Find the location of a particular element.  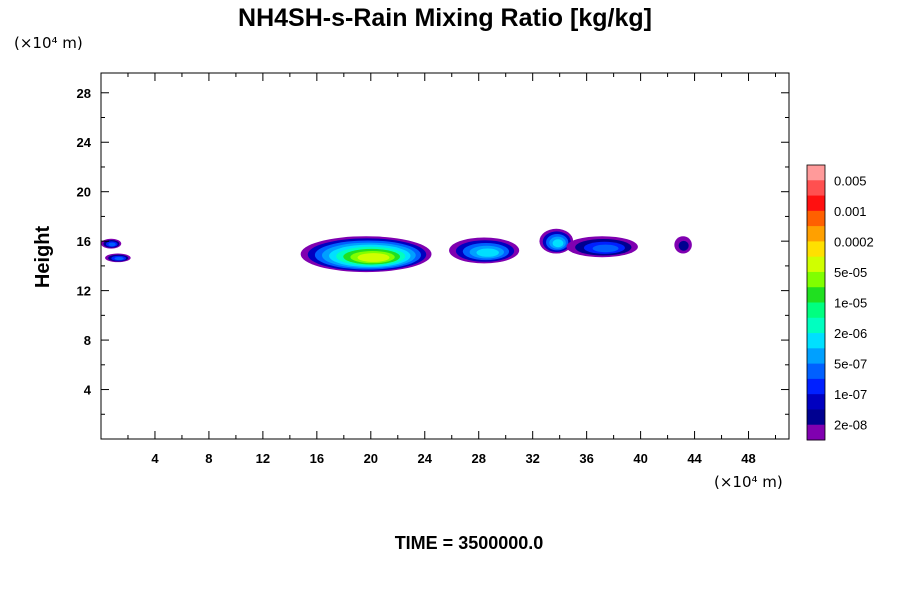

x-tick-label: 8 is located at coordinates (208, 458).